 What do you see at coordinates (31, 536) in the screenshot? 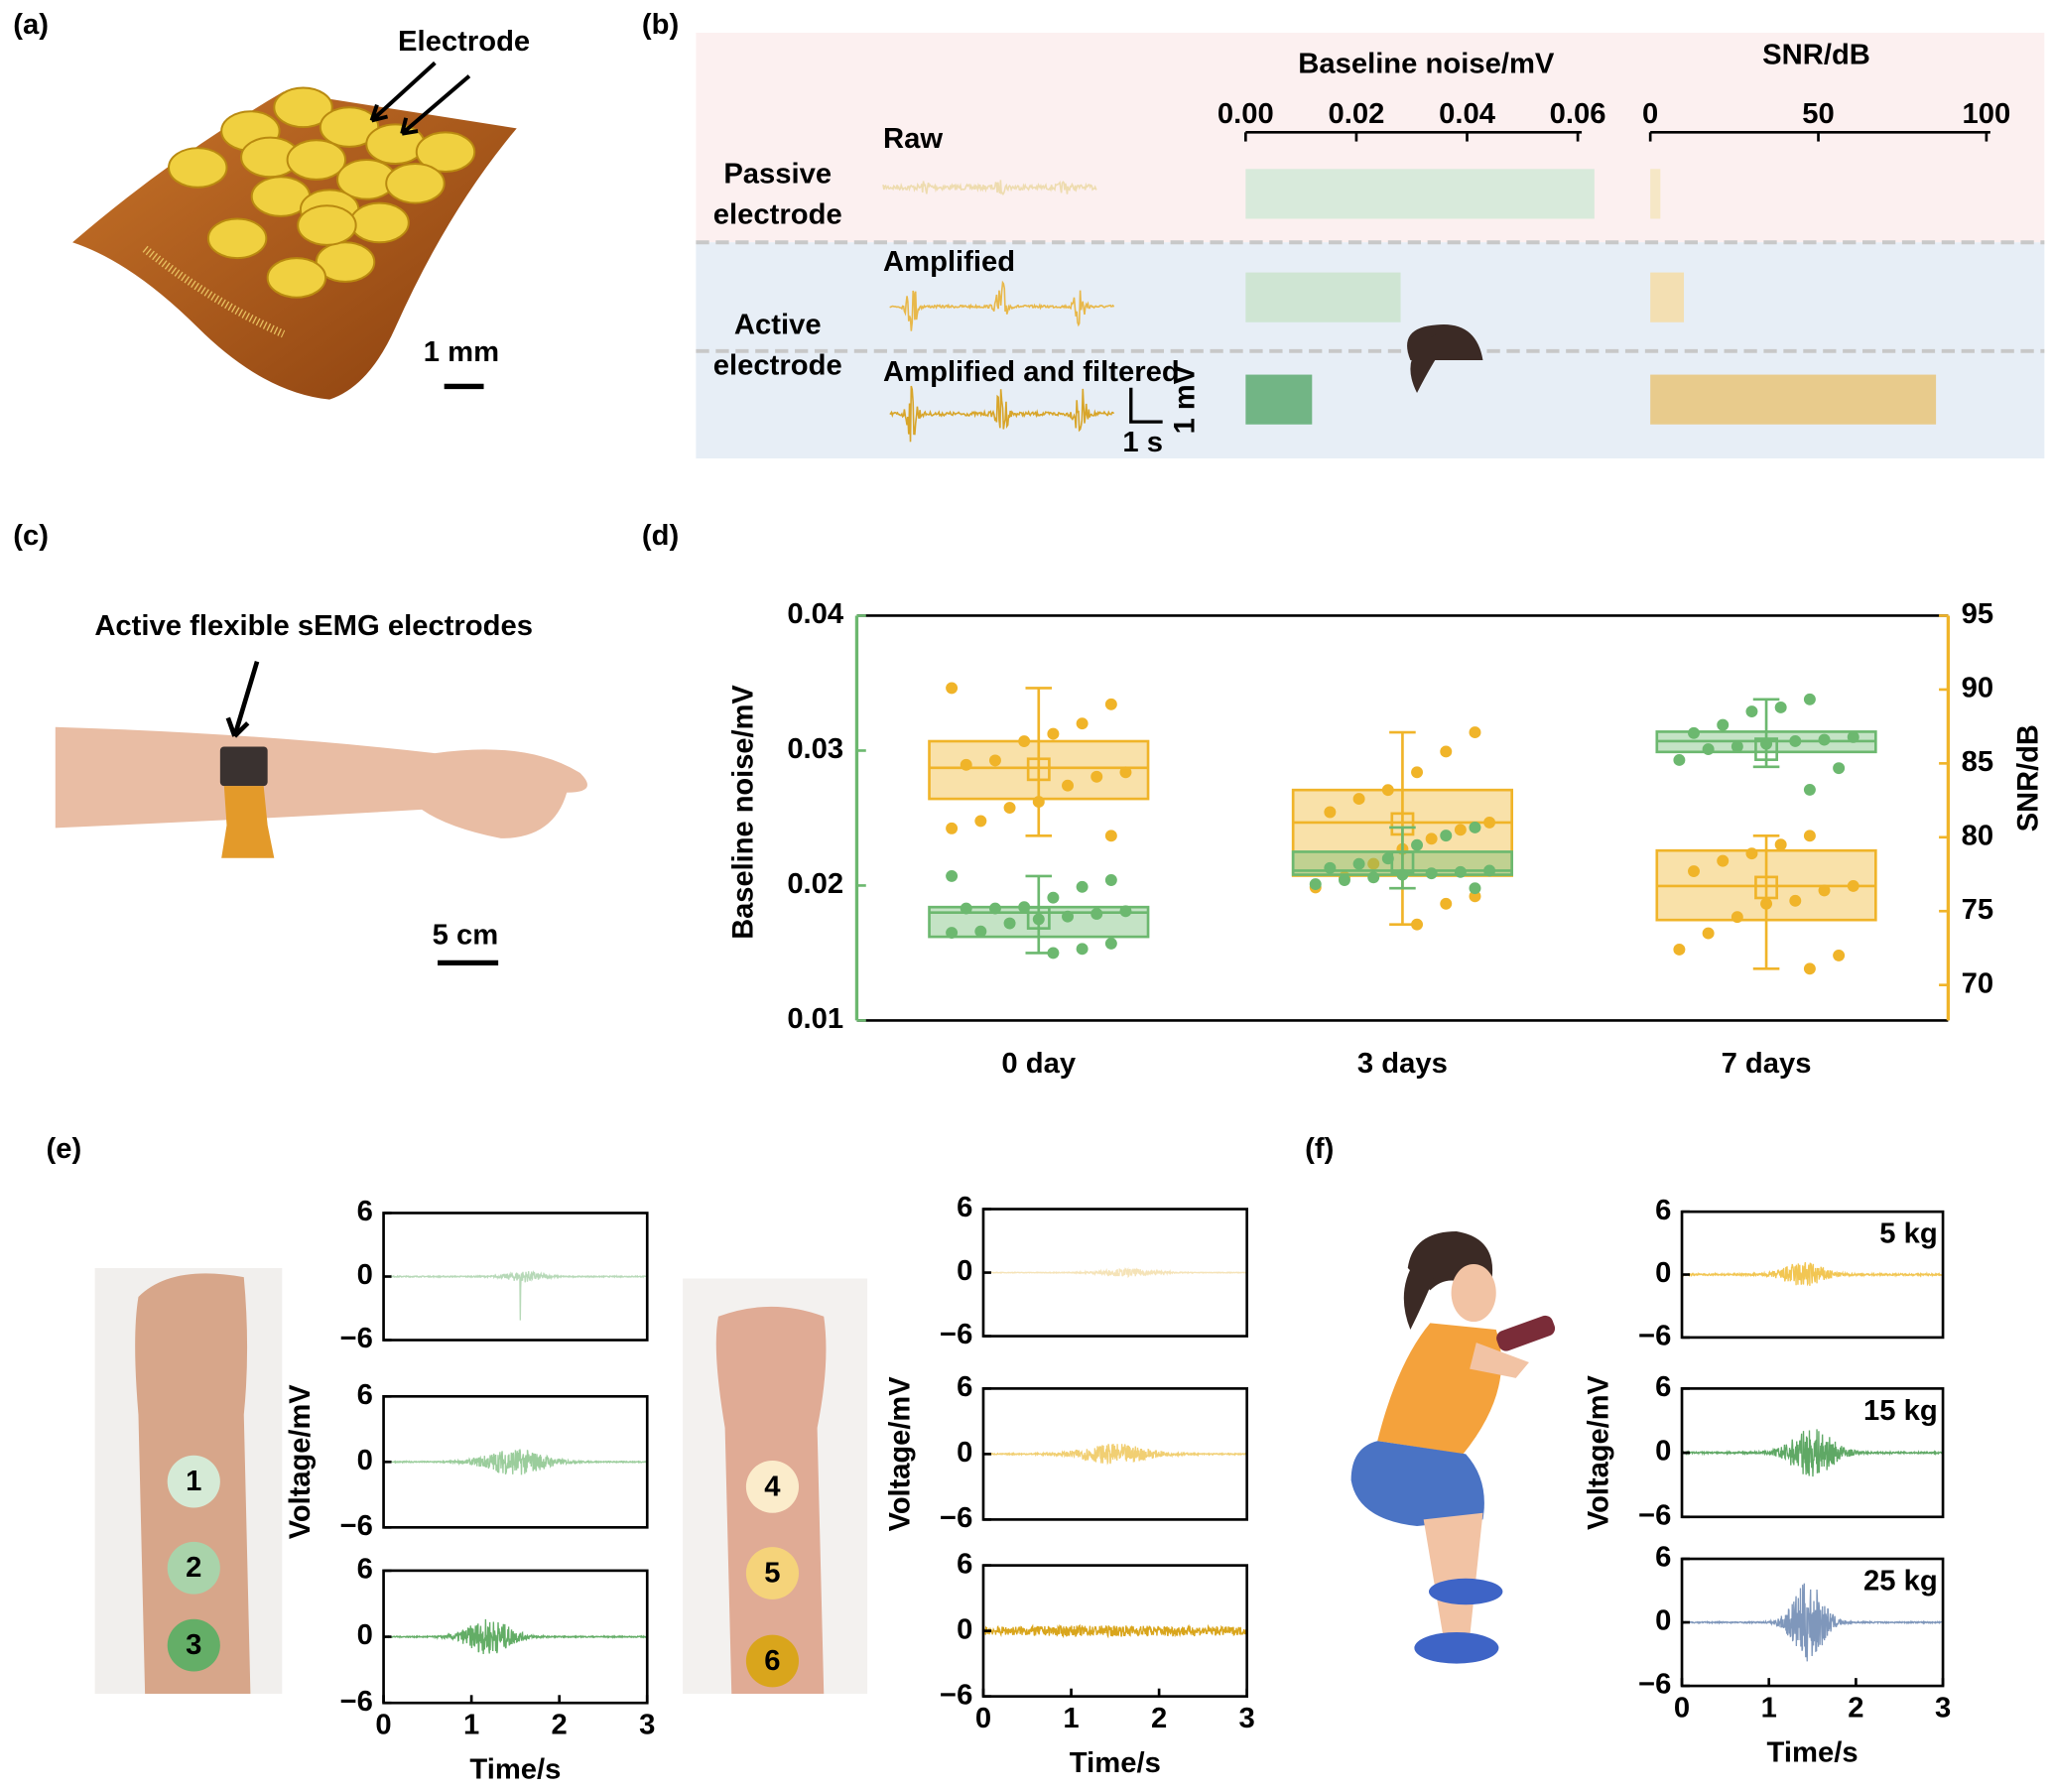
I see `panel-label: (c)` at bounding box center [31, 536].